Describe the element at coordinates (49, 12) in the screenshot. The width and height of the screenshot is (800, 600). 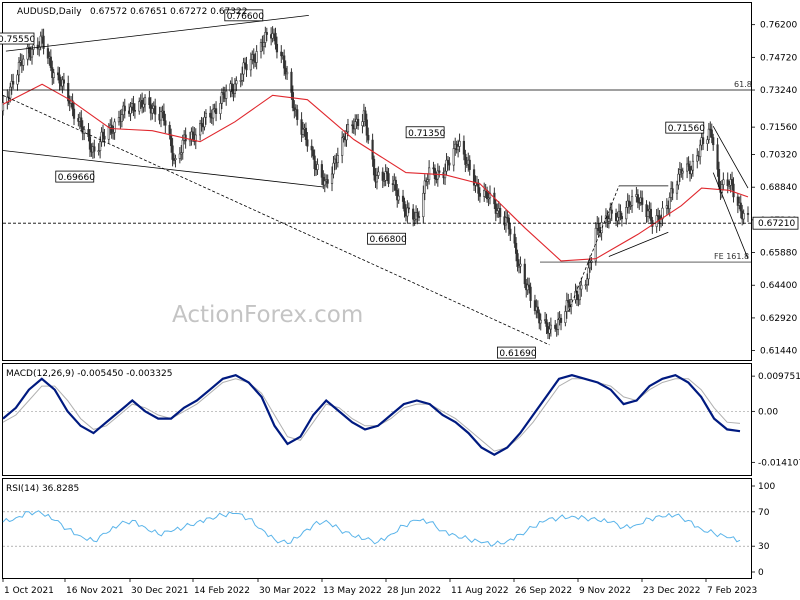
I see `chart-symbol: AUDUSD,Daily` at that location.